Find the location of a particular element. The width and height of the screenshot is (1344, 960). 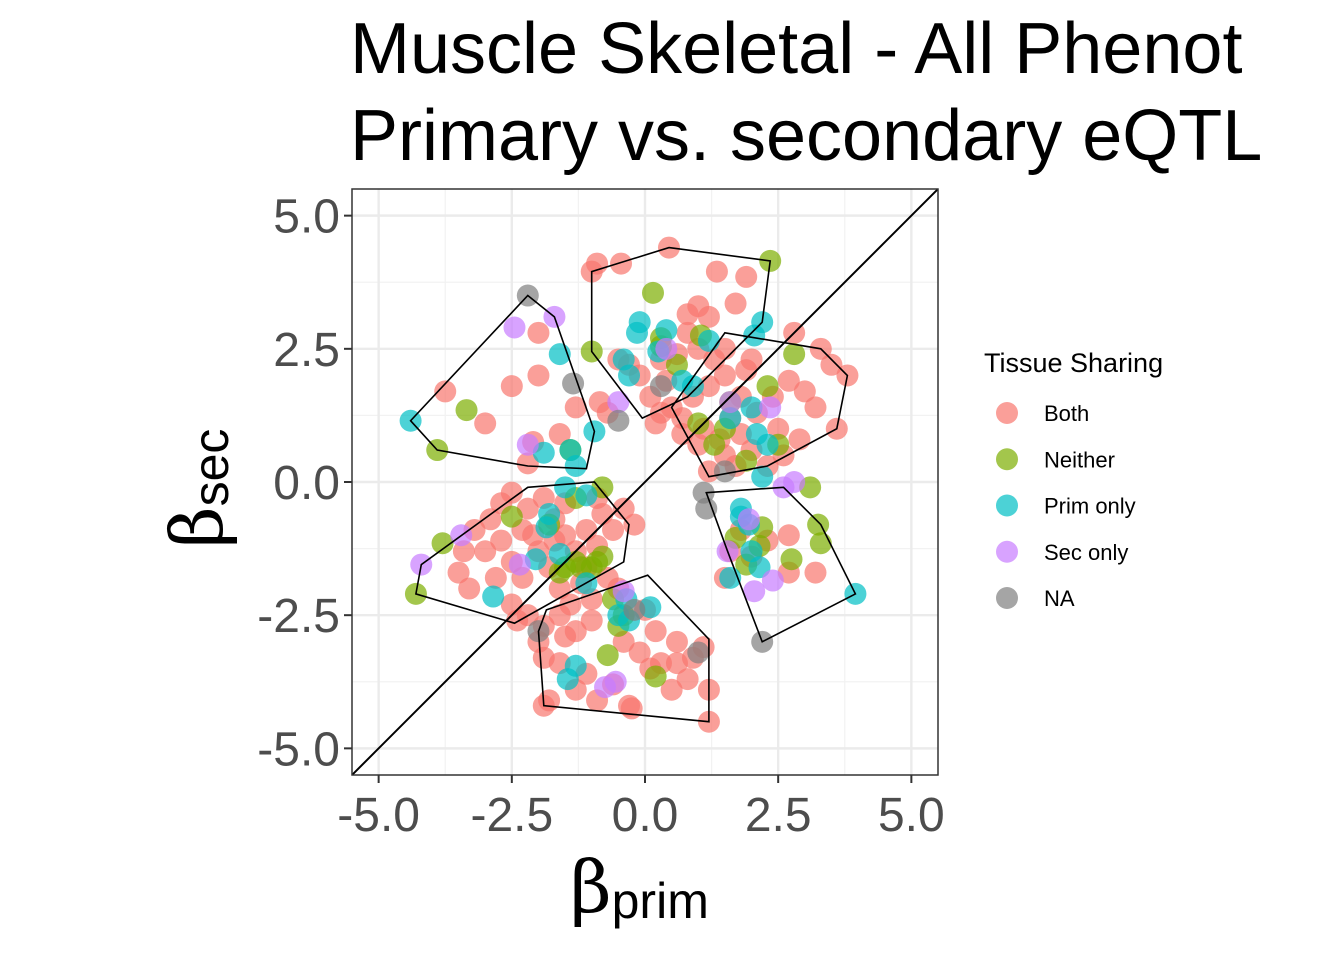

legend-key-neither is located at coordinates (1007, 459).